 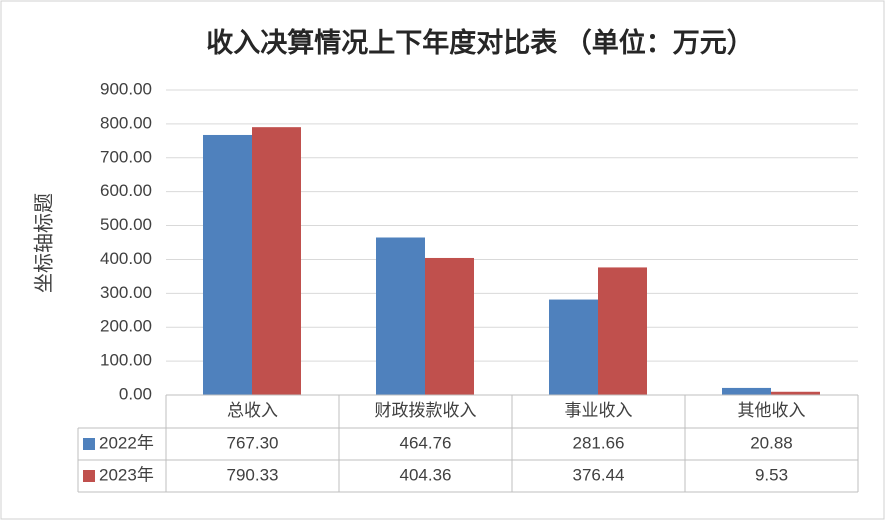 What do you see at coordinates (126, 360) in the screenshot?
I see `y-tick-label: 100.00` at bounding box center [126, 360].